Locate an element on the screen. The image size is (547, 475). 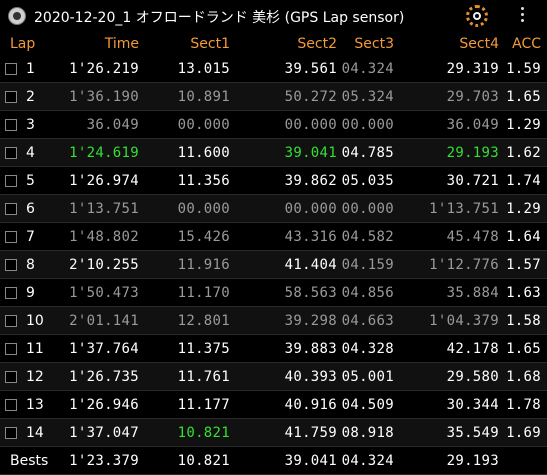
acc: 1.74 is located at coordinates (523, 180).